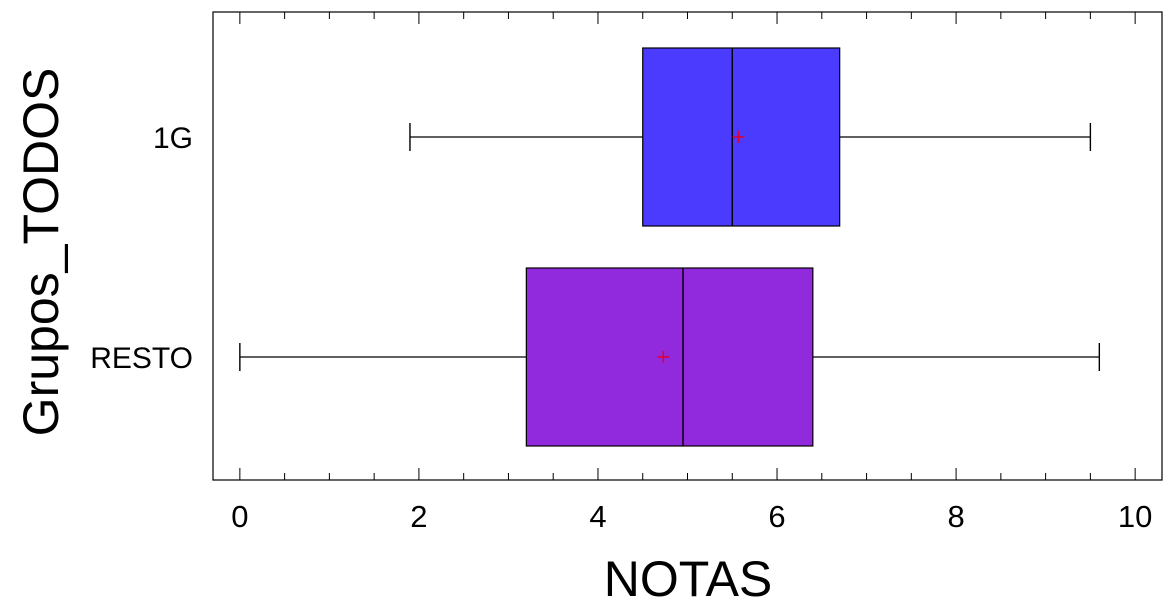 The width and height of the screenshot is (1163, 600). I want to click on box-iqr, so click(669, 357).